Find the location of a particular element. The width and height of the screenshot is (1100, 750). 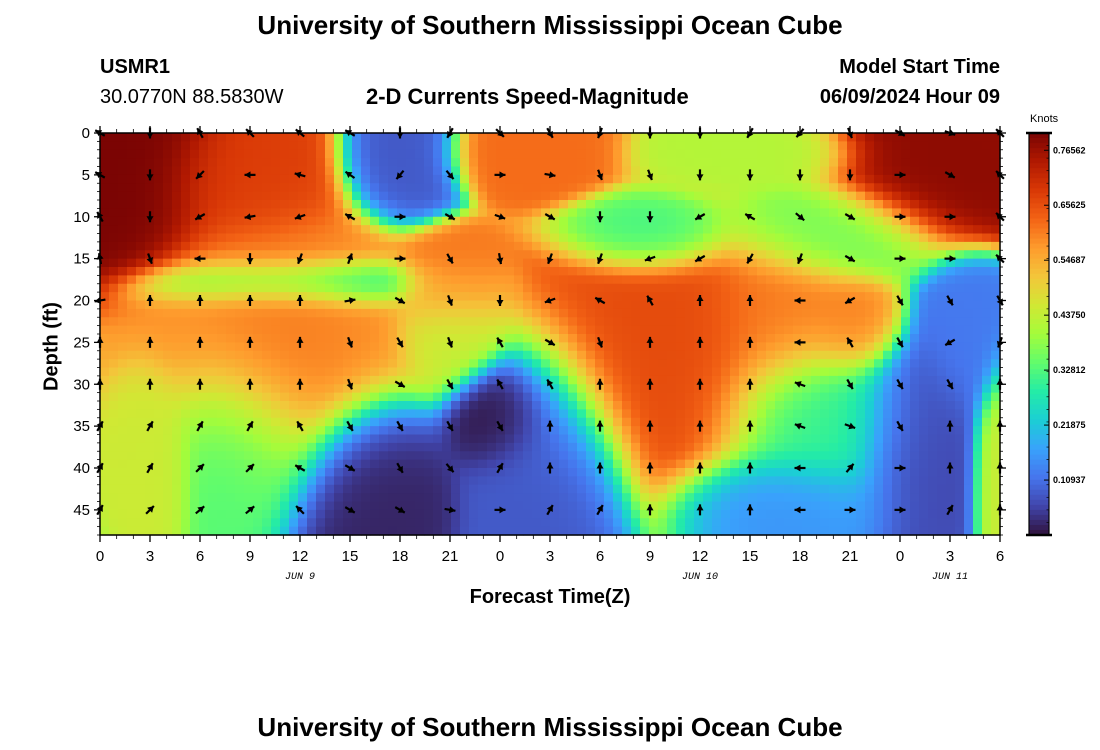

vector-arrow is located at coordinates (300, 300).